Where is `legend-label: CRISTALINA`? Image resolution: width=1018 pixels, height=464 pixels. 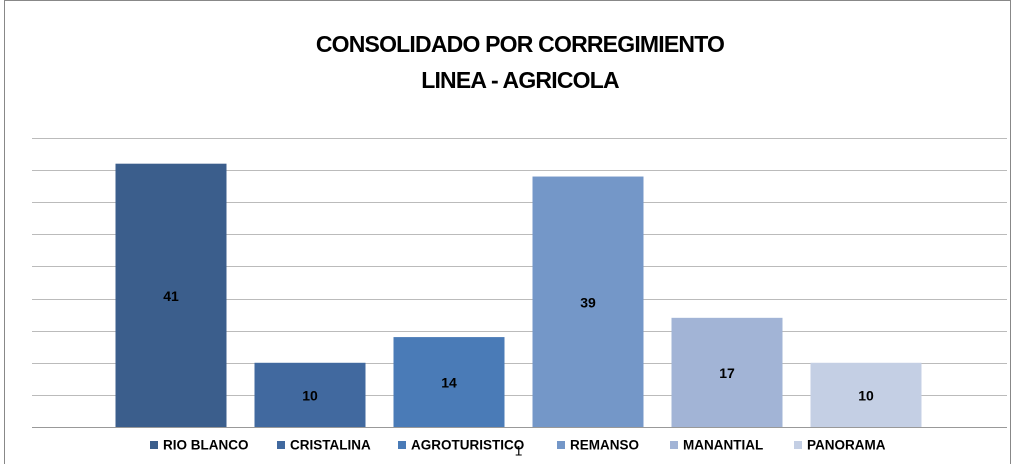
legend-label: CRISTALINA is located at coordinates (330, 445).